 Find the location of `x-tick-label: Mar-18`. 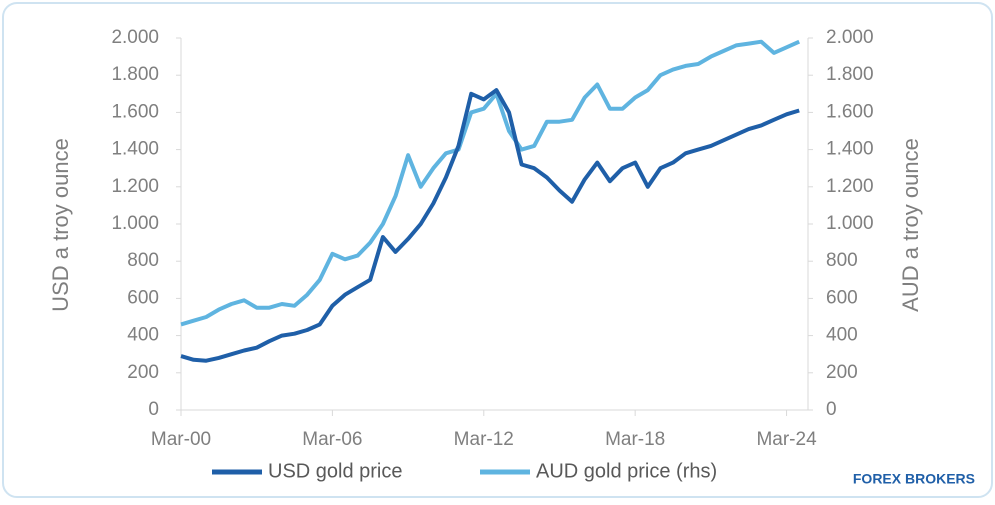

x-tick-label: Mar-18 is located at coordinates (635, 439).